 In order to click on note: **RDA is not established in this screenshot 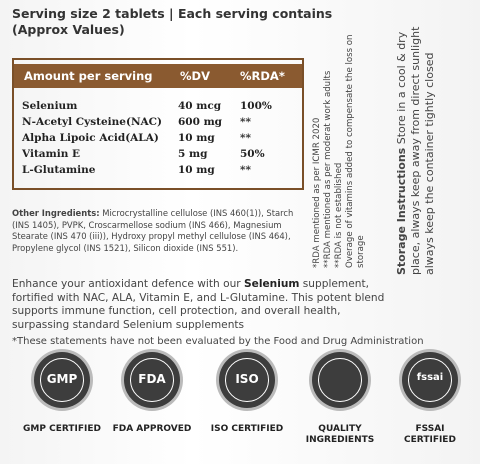, I will do `click(339, 215)`.